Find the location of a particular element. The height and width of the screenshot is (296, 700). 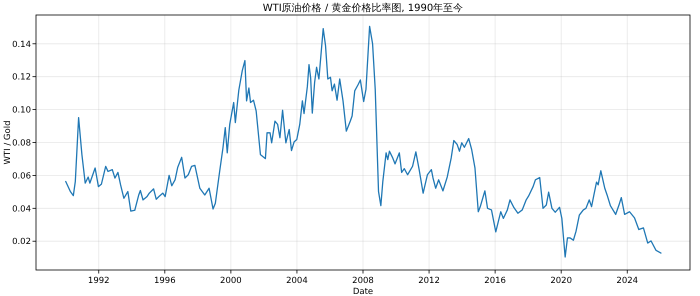

y-tick-label: 0.14 is located at coordinates (21, 45).